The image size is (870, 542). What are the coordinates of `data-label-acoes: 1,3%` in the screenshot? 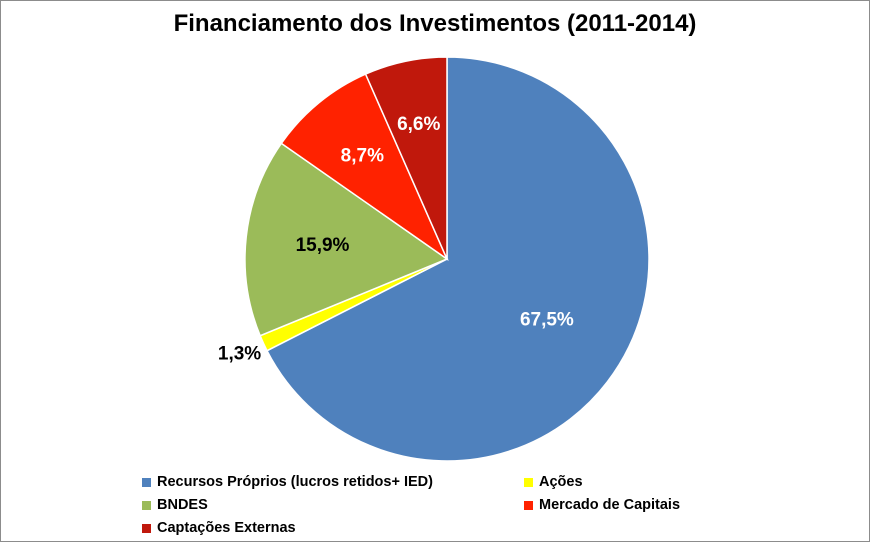 It's located at (239, 354).